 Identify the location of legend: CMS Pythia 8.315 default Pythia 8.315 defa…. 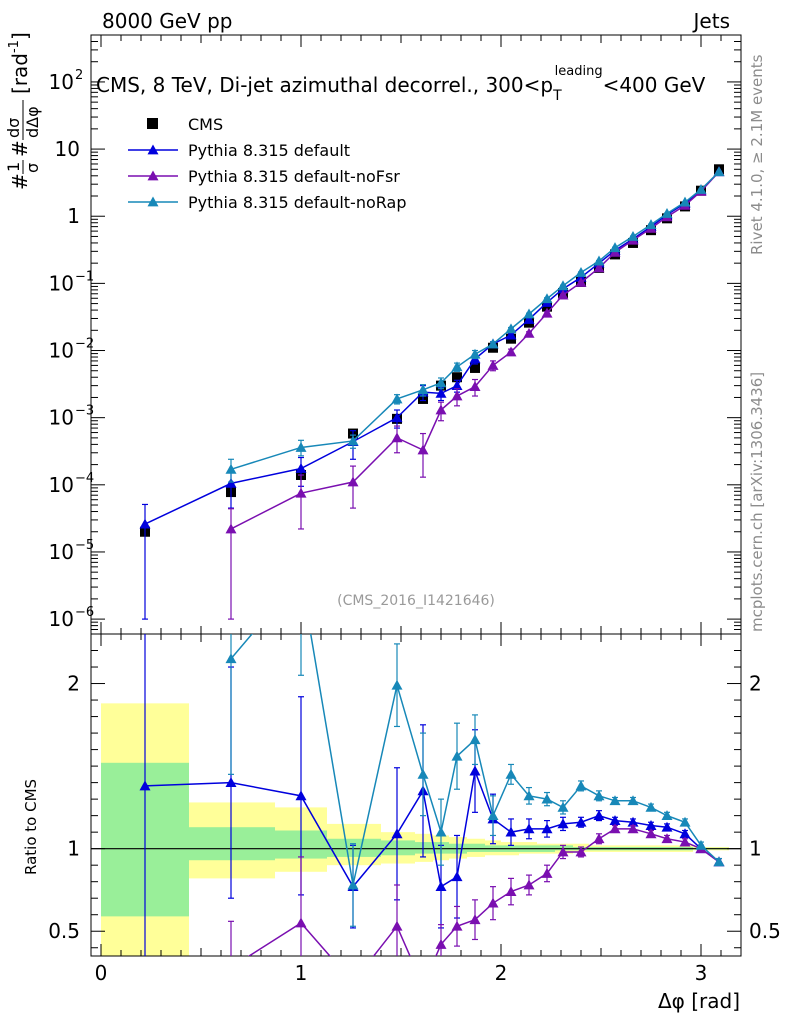
(267, 163).